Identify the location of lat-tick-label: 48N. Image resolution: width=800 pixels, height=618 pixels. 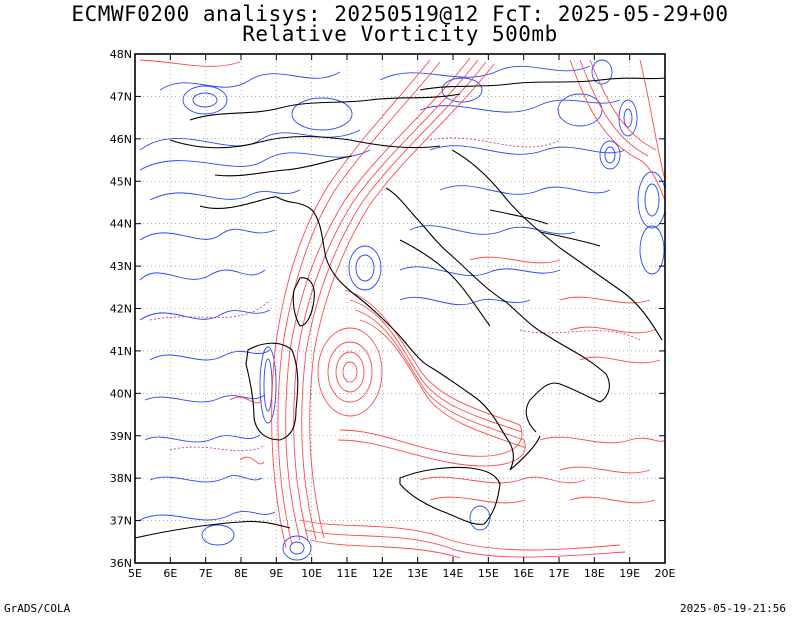
(121, 54).